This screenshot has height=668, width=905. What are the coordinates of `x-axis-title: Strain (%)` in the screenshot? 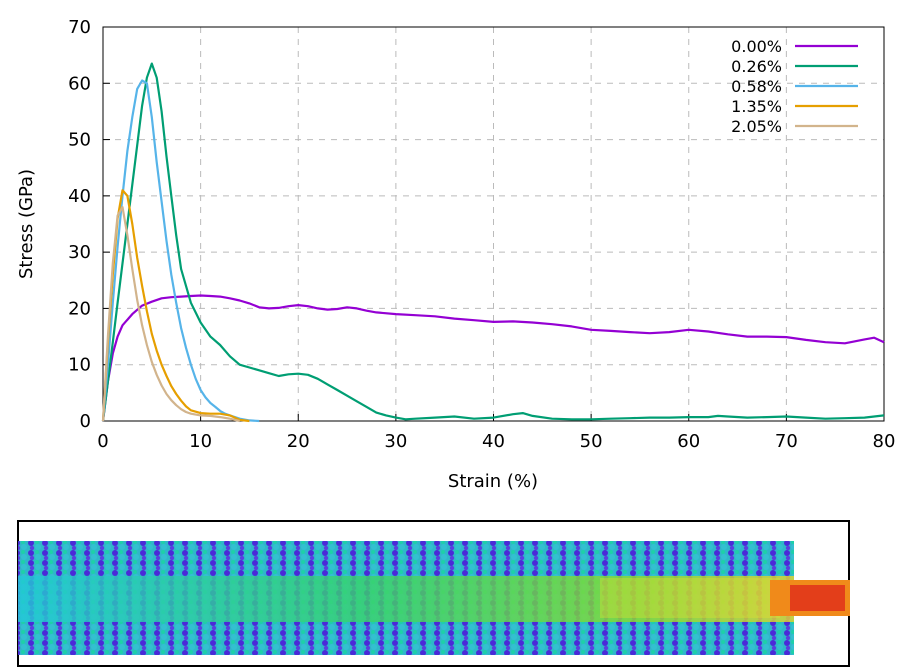 It's located at (493, 481).